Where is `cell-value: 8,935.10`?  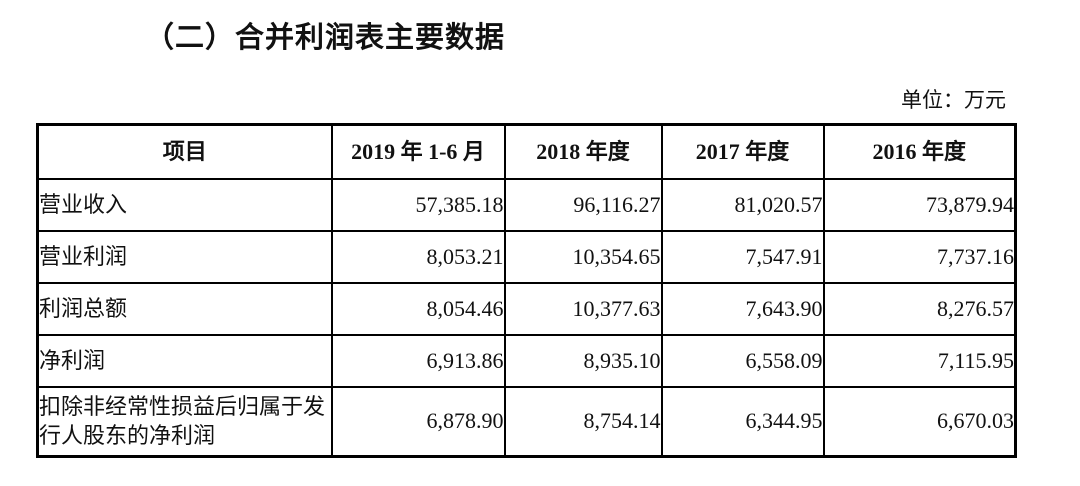
cell-value: 8,935.10 is located at coordinates (583, 360).